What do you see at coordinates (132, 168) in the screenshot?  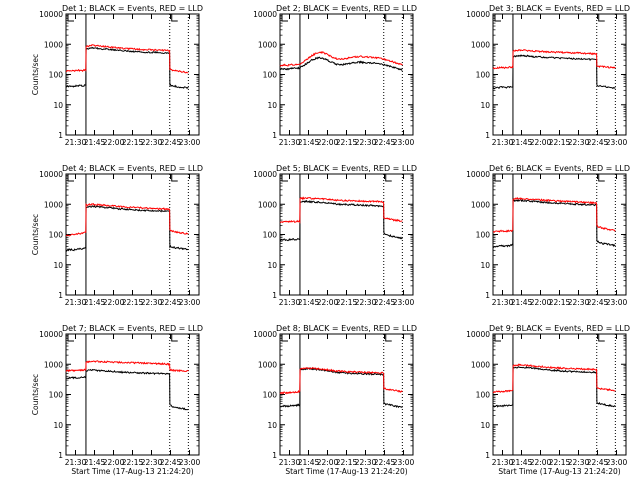 I see `panel-title: Det 4; BLACK = Events, RED = LLD` at bounding box center [132, 168].